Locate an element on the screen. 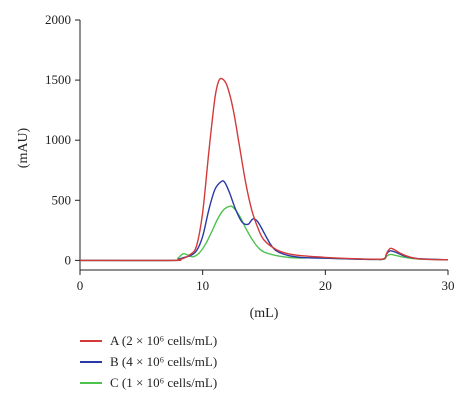  y-tick-label: 1500 is located at coordinates (58, 79).